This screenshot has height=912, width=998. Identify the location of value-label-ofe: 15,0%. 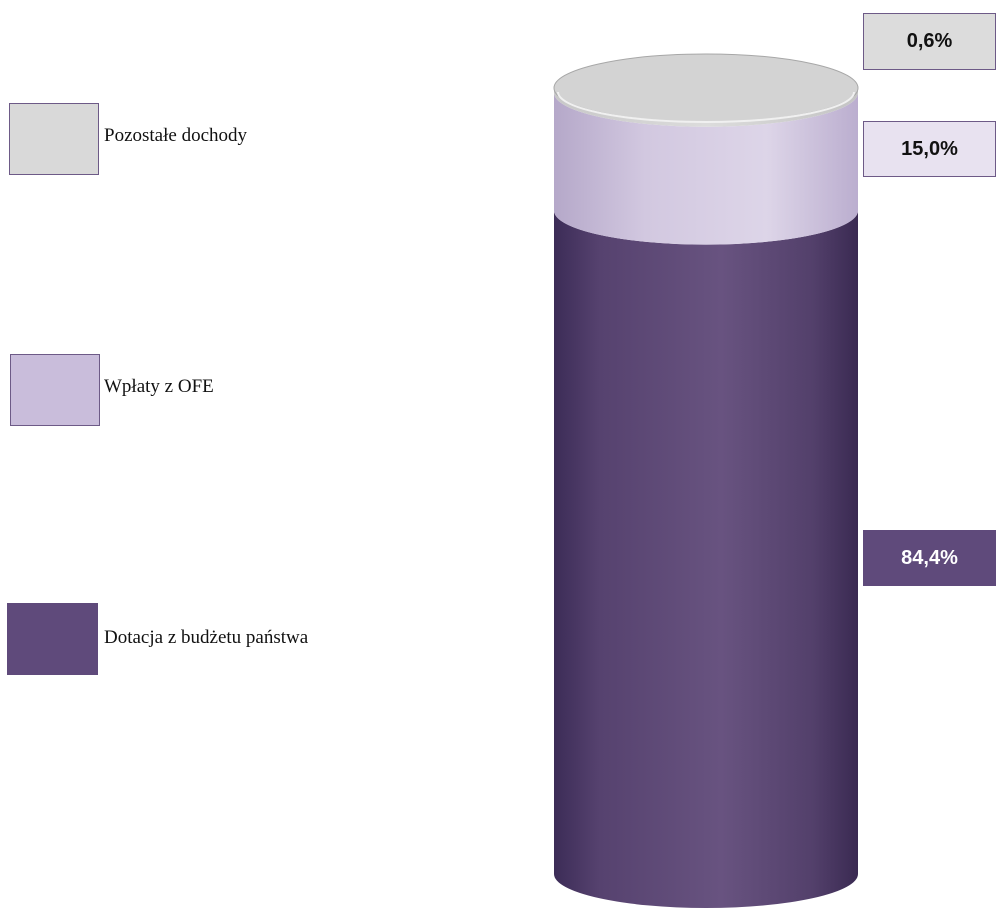
(929, 149).